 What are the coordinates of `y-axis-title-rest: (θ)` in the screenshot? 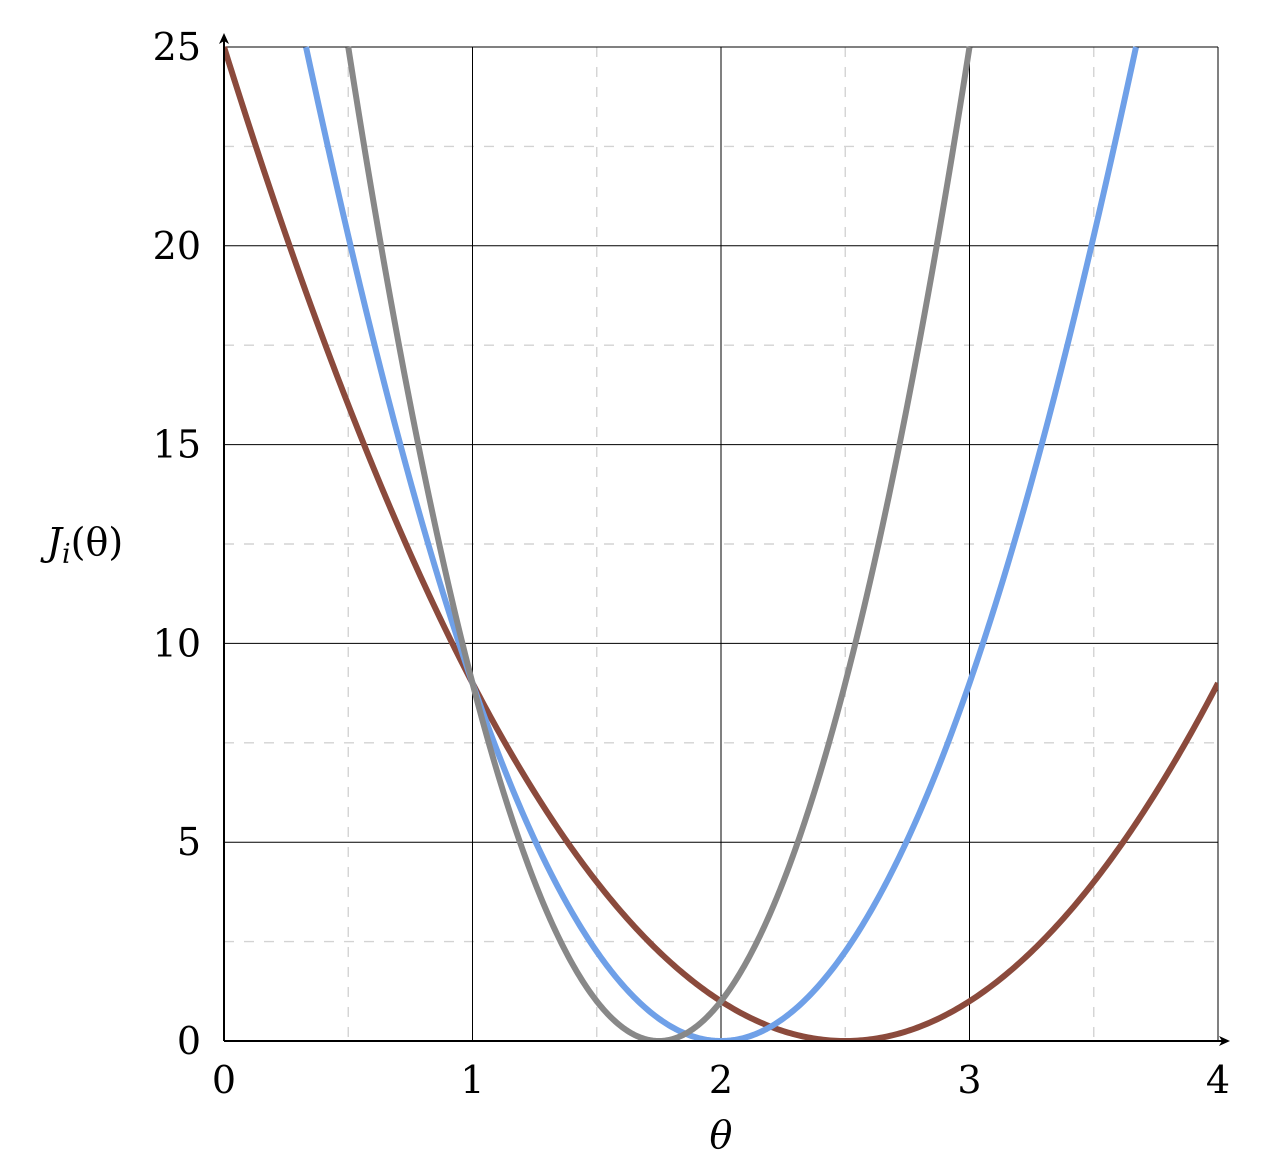 It's located at (97, 542).